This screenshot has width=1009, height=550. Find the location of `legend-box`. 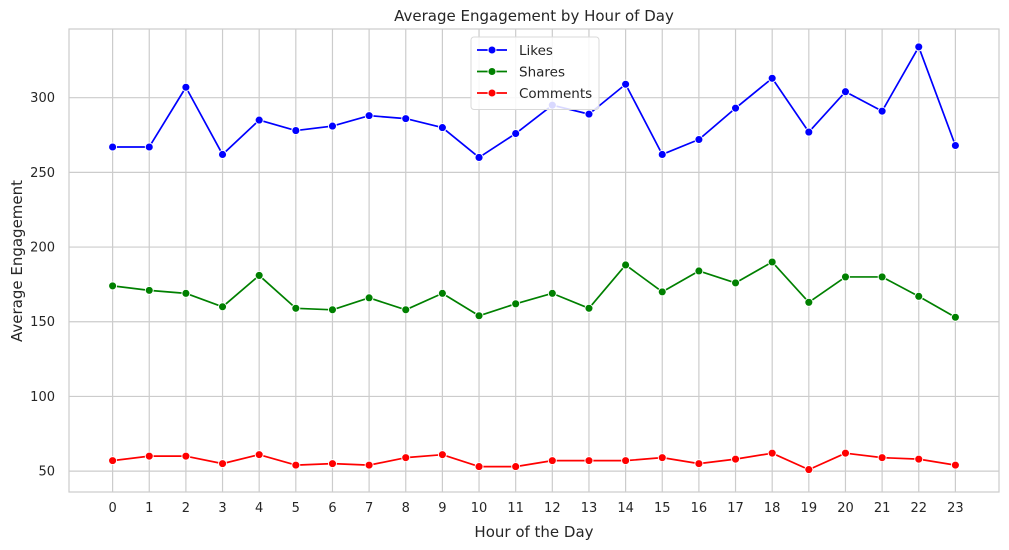

legend-box is located at coordinates (535, 73).